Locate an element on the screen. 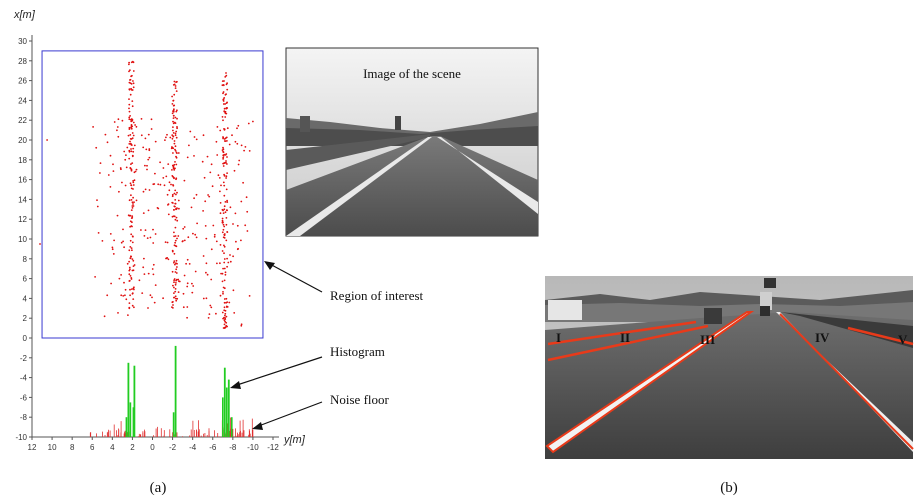 This screenshot has height=501, width=914. x-tick-label: 8 is located at coordinates (72, 447).